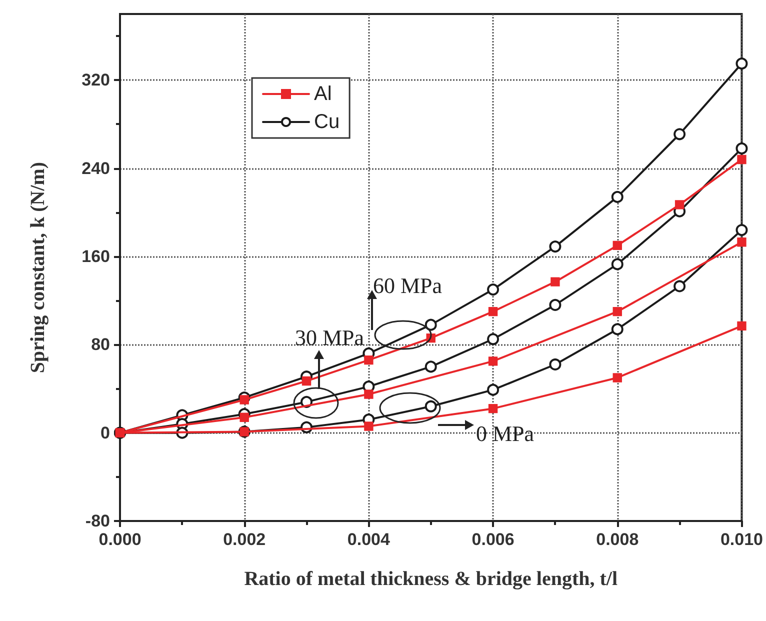 The width and height of the screenshot is (766, 621). I want to click on legend-label: Al, so click(323, 94).